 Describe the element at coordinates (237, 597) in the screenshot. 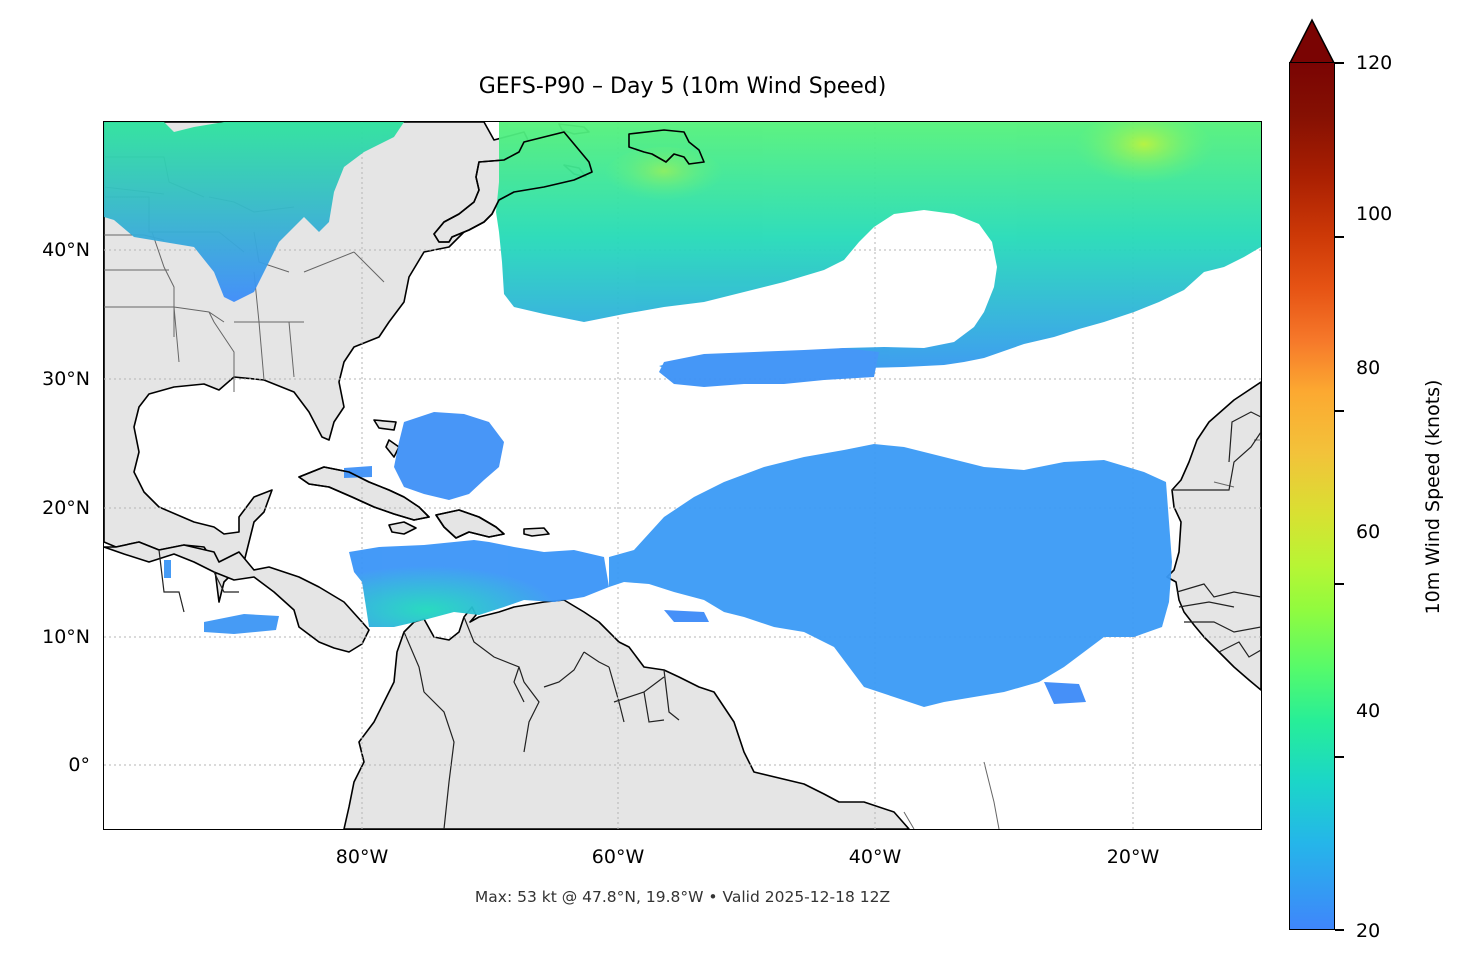

I see `land-central-america` at that location.